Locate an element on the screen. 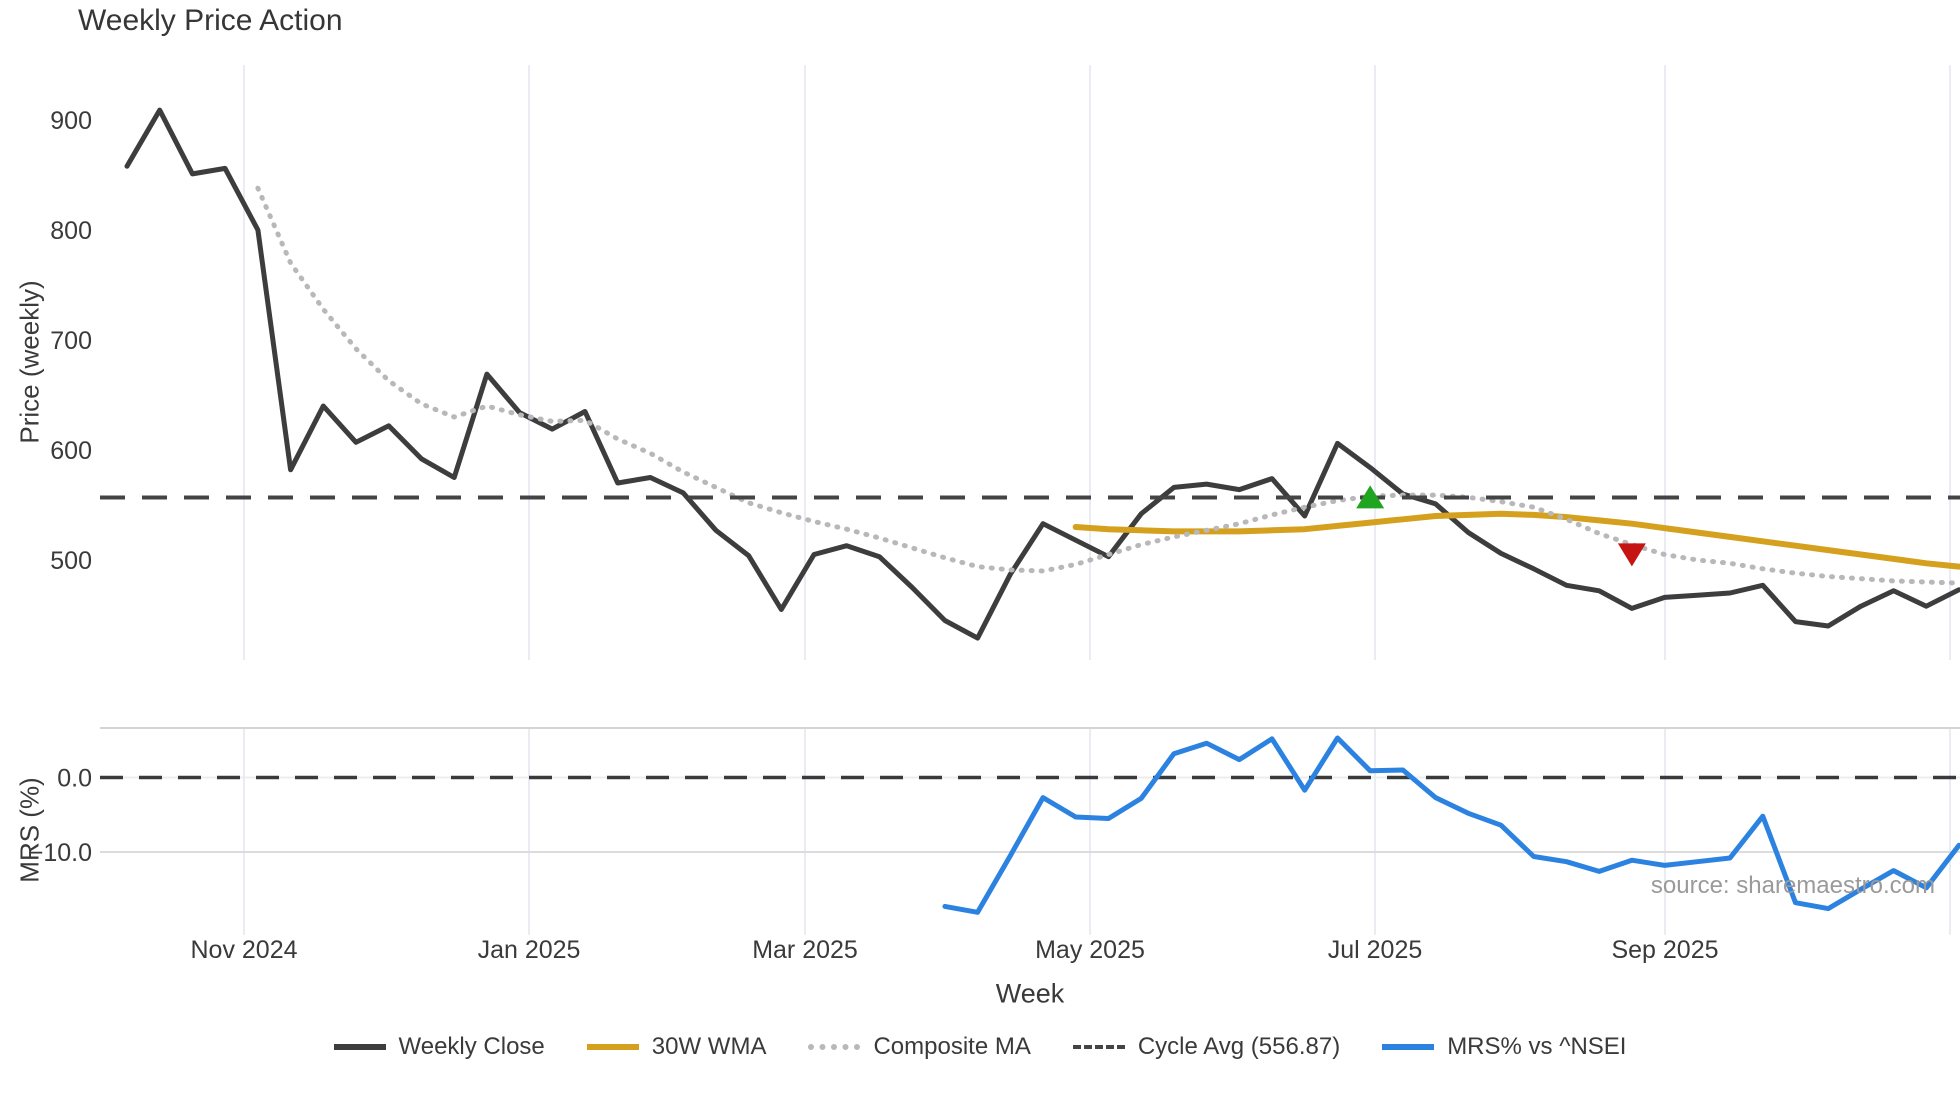  legend-label: Weekly Close is located at coordinates (471, 1046).